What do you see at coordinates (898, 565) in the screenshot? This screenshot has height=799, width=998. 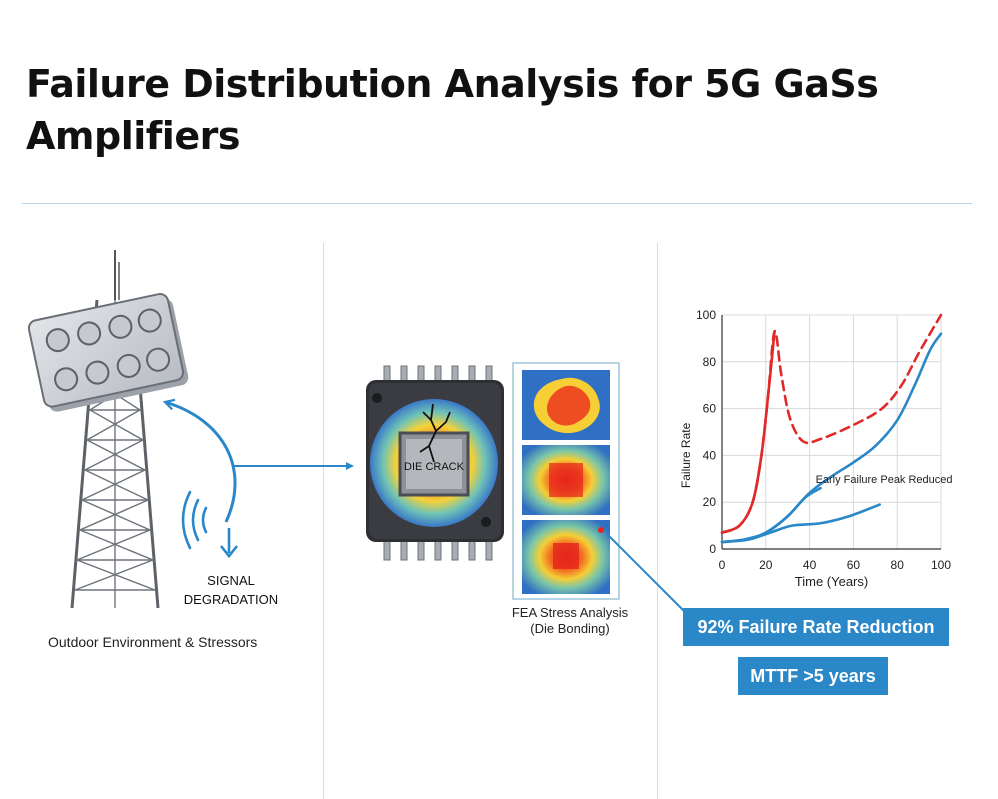 I see `x-tick-label: 80` at bounding box center [898, 565].